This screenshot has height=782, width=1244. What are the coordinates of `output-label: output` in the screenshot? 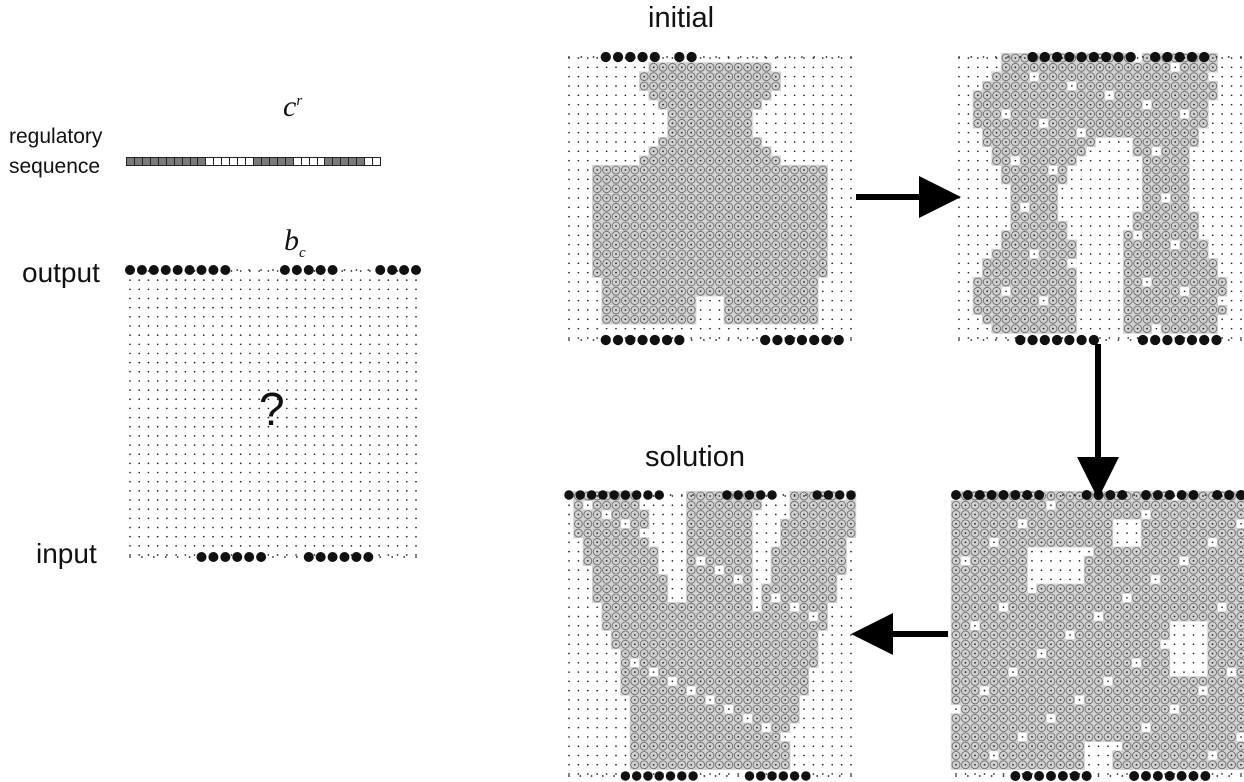 It's located at (61, 272).